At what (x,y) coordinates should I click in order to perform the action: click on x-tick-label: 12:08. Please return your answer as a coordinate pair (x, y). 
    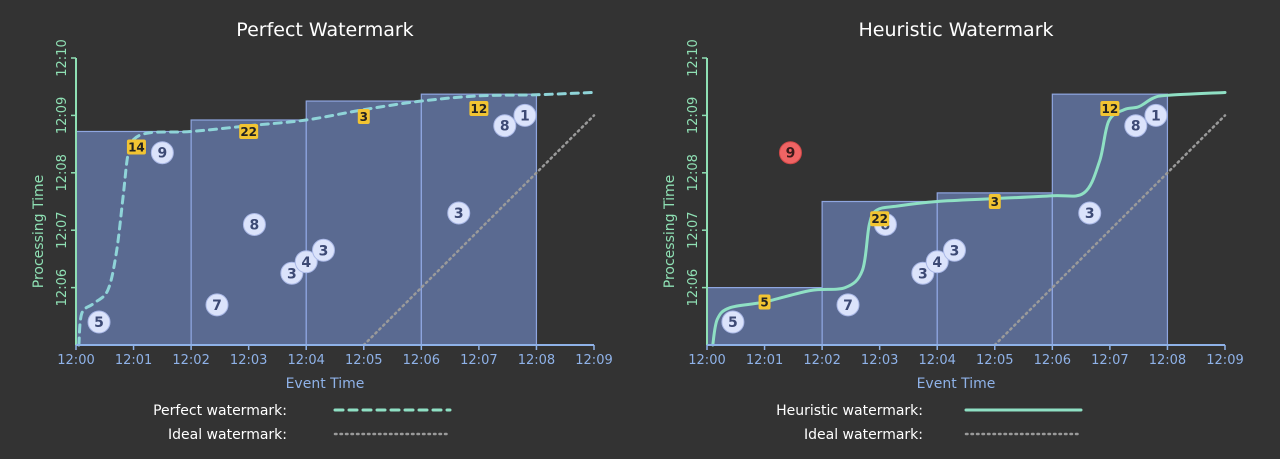
    Looking at the image, I should click on (1167, 360).